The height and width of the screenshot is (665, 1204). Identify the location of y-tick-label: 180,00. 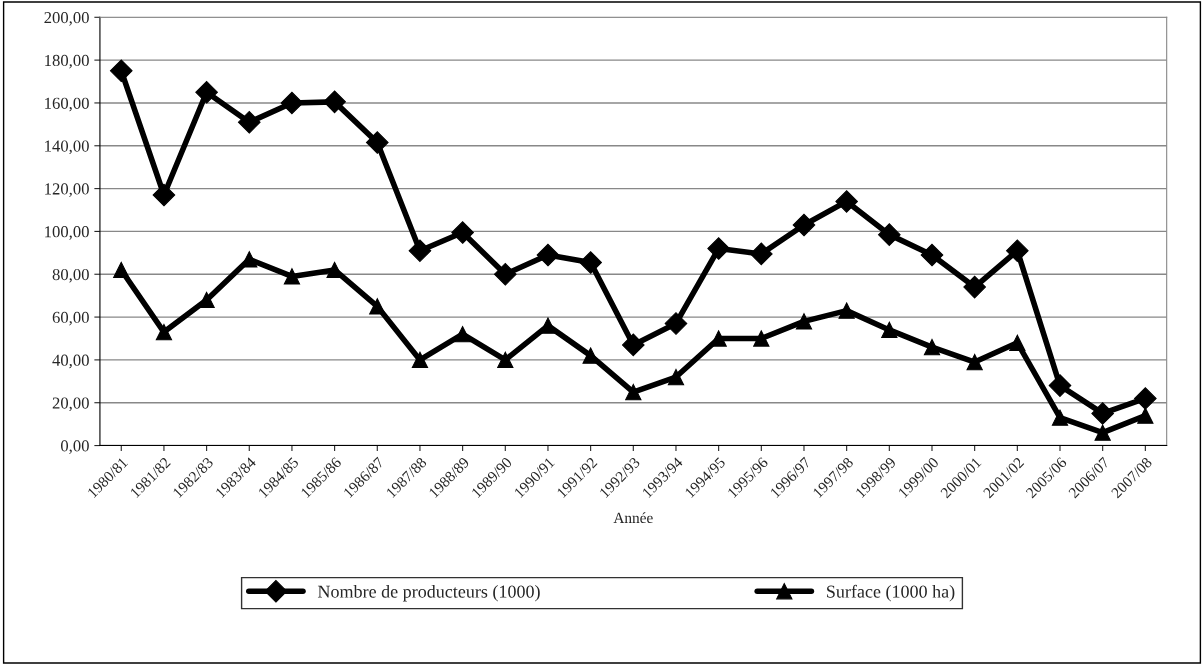
(67, 61).